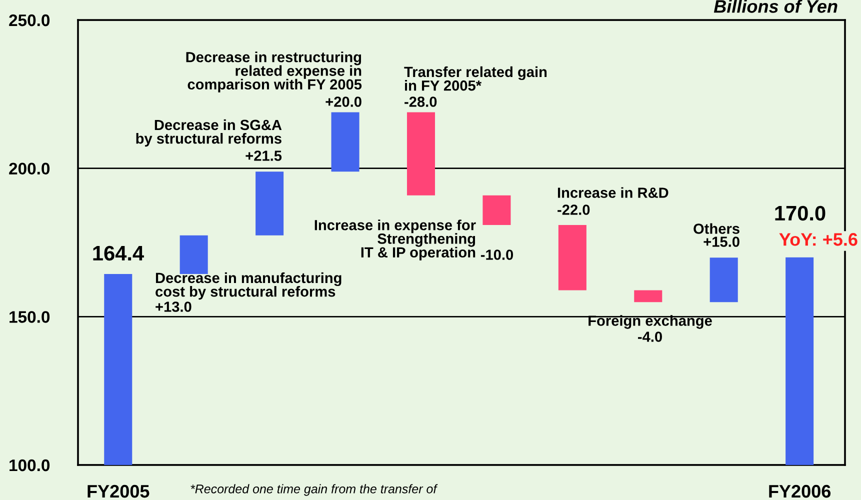 Image resolution: width=861 pixels, height=500 pixels. Describe the element at coordinates (574, 209) in the screenshot. I see `data-label: -22.0` at that location.